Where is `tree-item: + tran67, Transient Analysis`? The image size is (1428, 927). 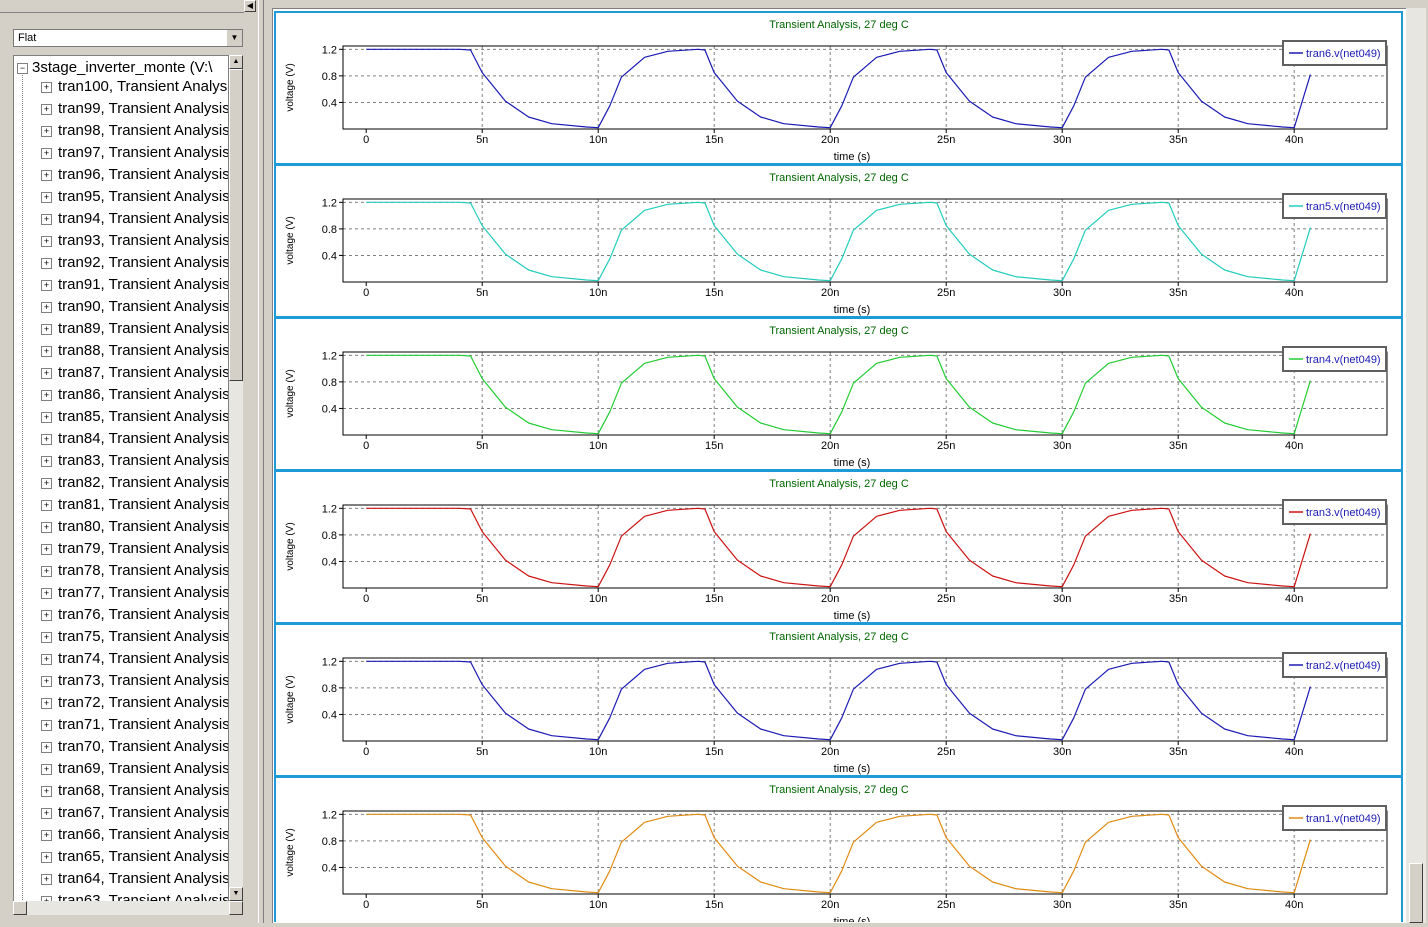
tree-item: + tran67, Transient Analysis is located at coordinates (134, 815).